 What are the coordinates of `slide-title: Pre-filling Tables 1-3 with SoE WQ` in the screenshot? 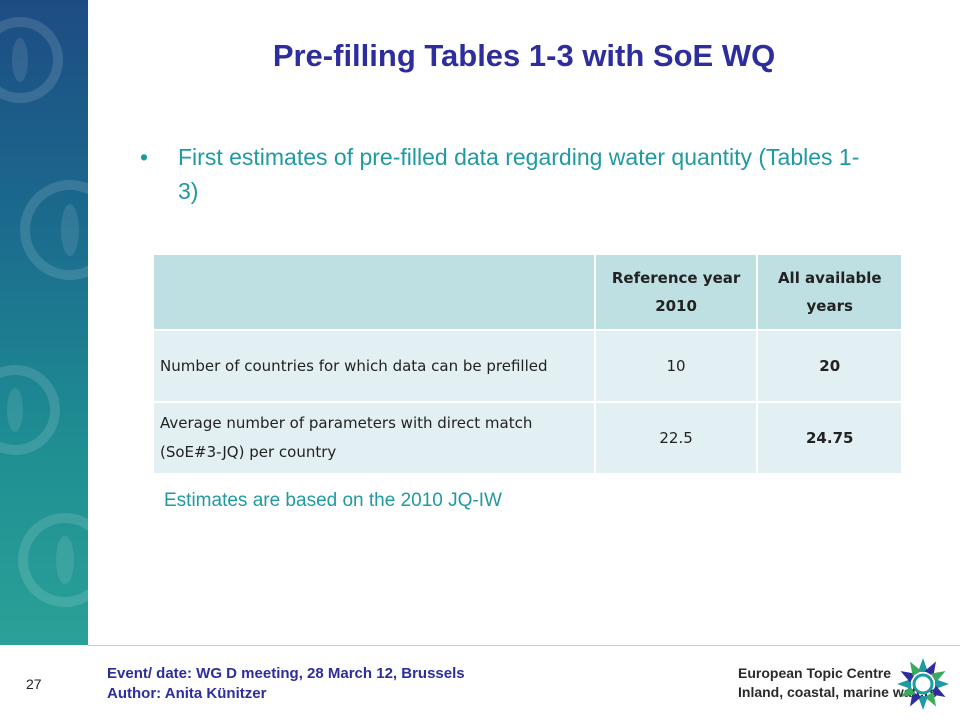 It's located at (524, 55).